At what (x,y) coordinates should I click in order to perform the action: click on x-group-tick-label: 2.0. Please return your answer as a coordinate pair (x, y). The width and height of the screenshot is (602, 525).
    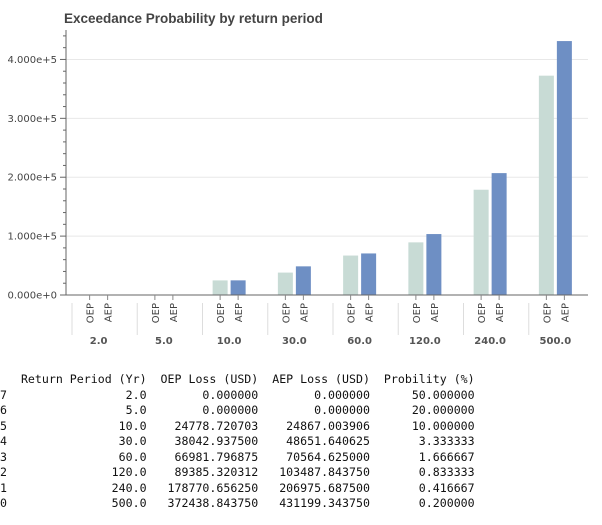
    Looking at the image, I should click on (99, 341).